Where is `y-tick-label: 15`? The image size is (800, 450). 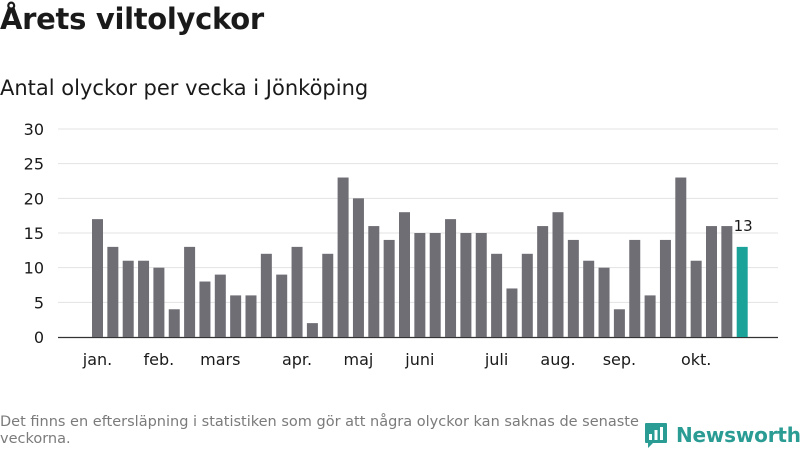
y-tick-label: 15 is located at coordinates (34, 233).